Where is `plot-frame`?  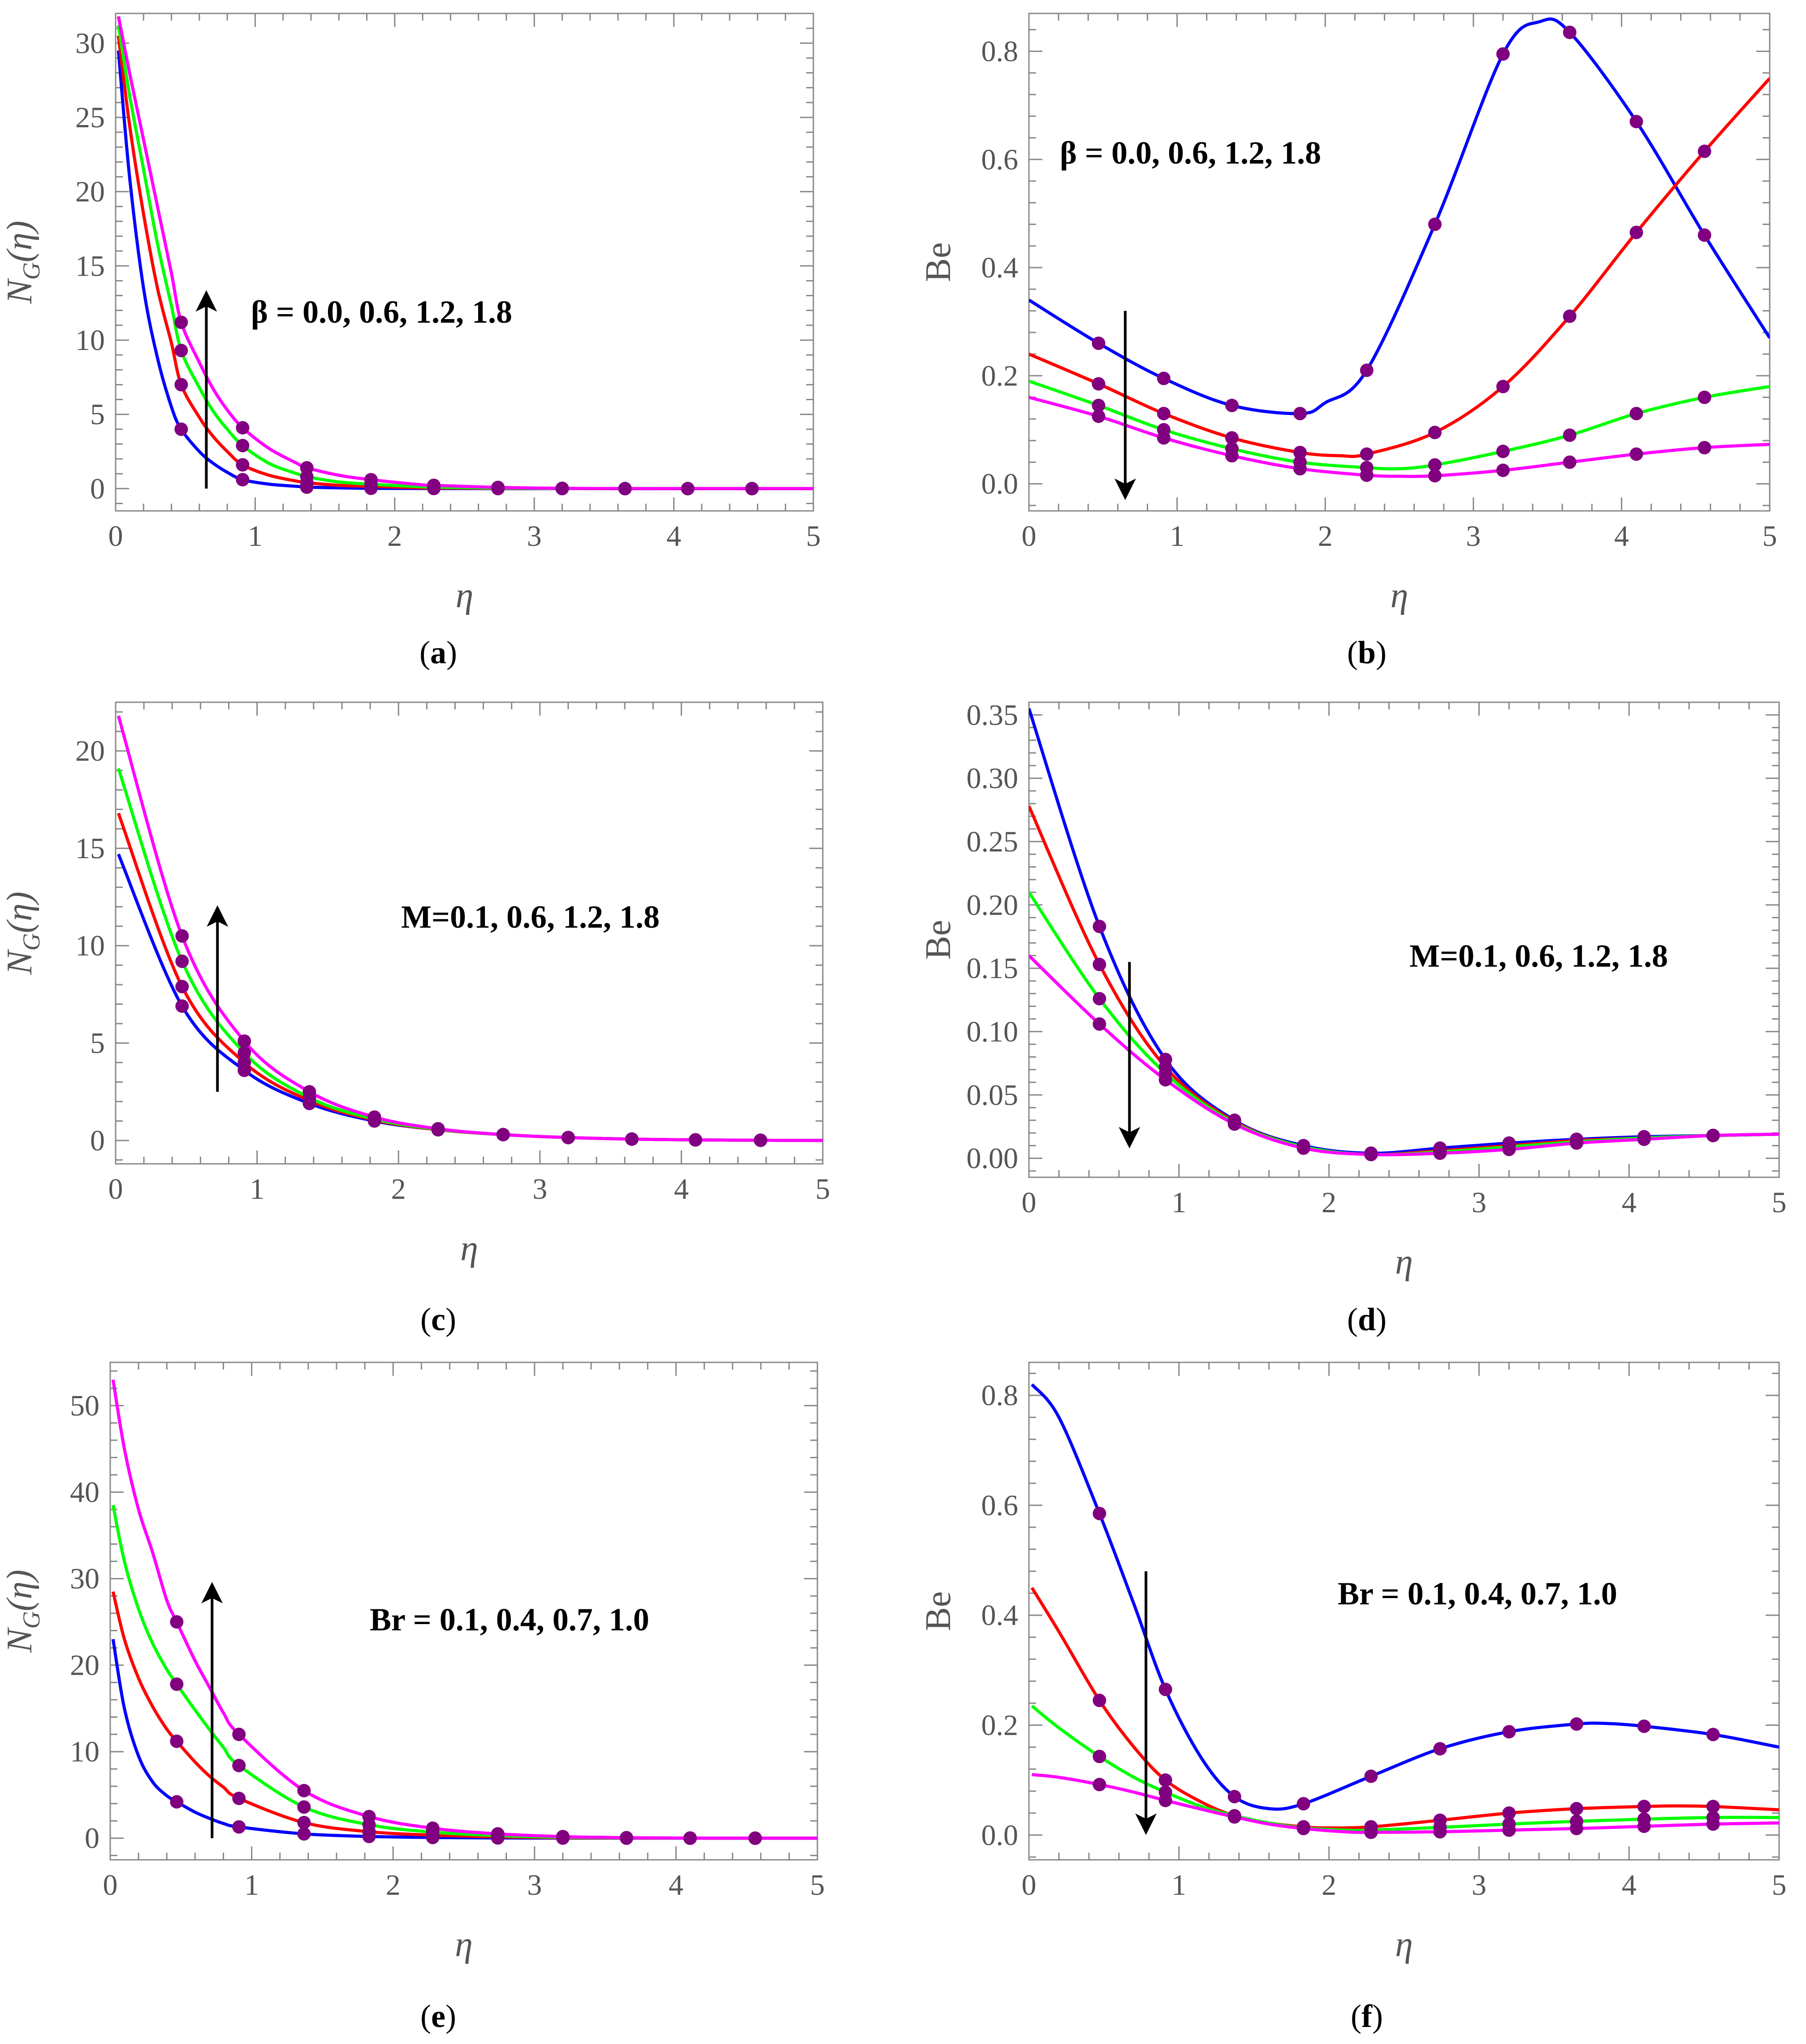 plot-frame is located at coordinates (464, 262).